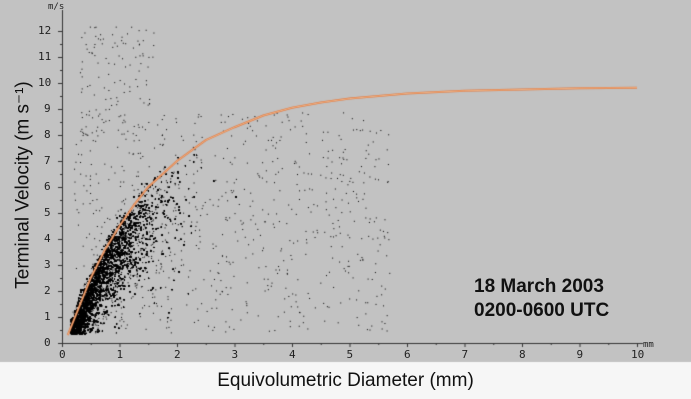 This screenshot has height=399, width=691. Describe the element at coordinates (47, 238) in the screenshot. I see `y-tick-label: 4` at that location.